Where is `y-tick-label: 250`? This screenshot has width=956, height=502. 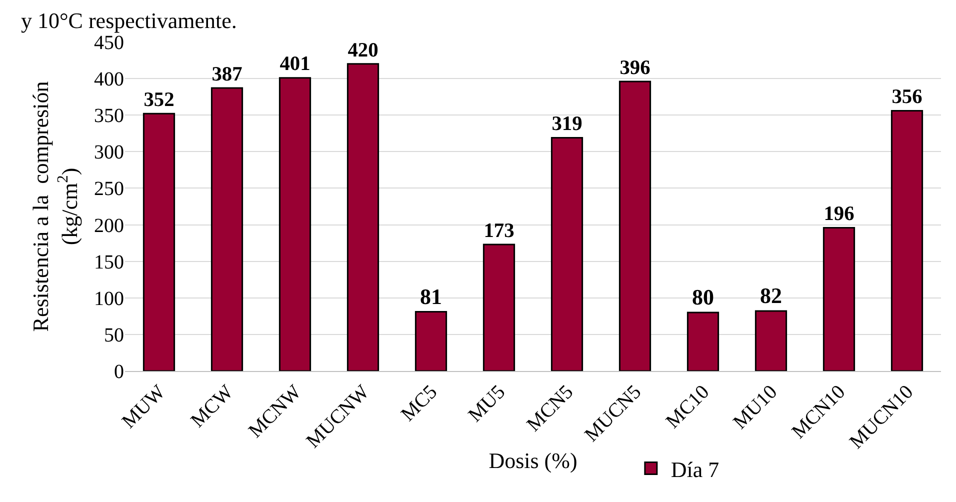
y-tick-label: 250 is located at coordinates (109, 189).